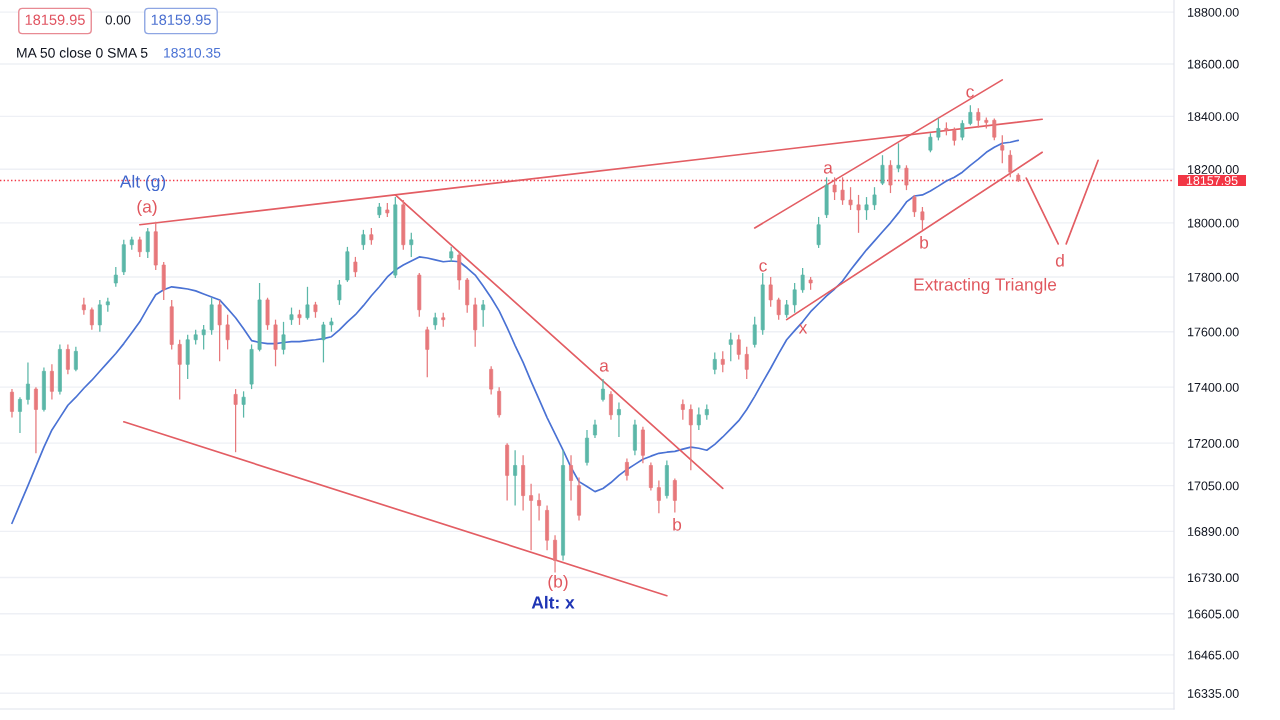  What do you see at coordinates (1213, 443) in the screenshot?
I see `y-tick-label: 17200.00` at bounding box center [1213, 443].